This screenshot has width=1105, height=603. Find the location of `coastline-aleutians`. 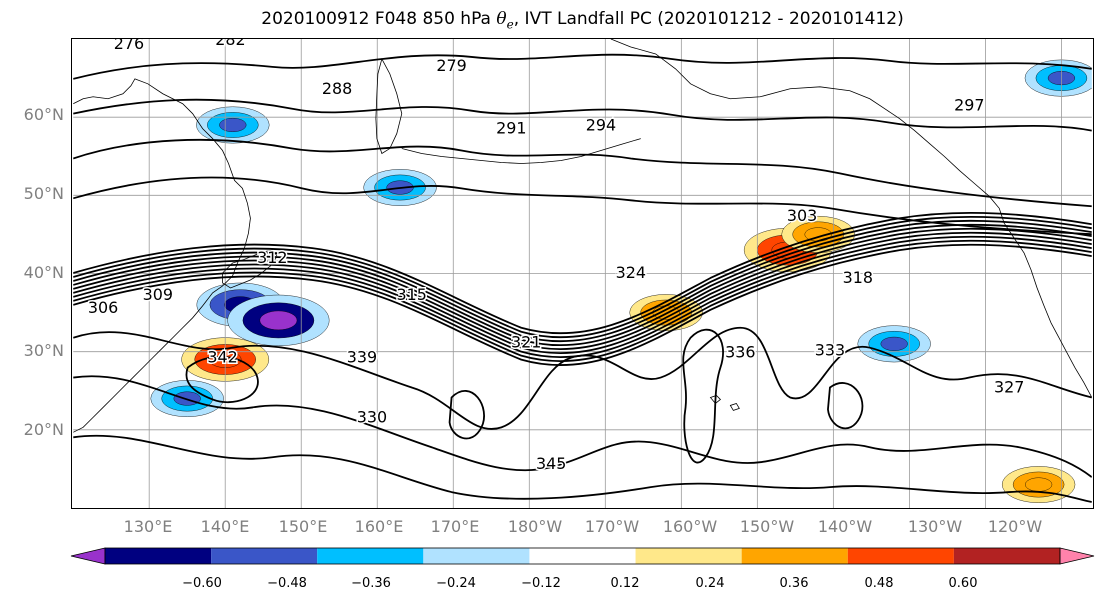

coastline-aleutians is located at coordinates (521, 151).